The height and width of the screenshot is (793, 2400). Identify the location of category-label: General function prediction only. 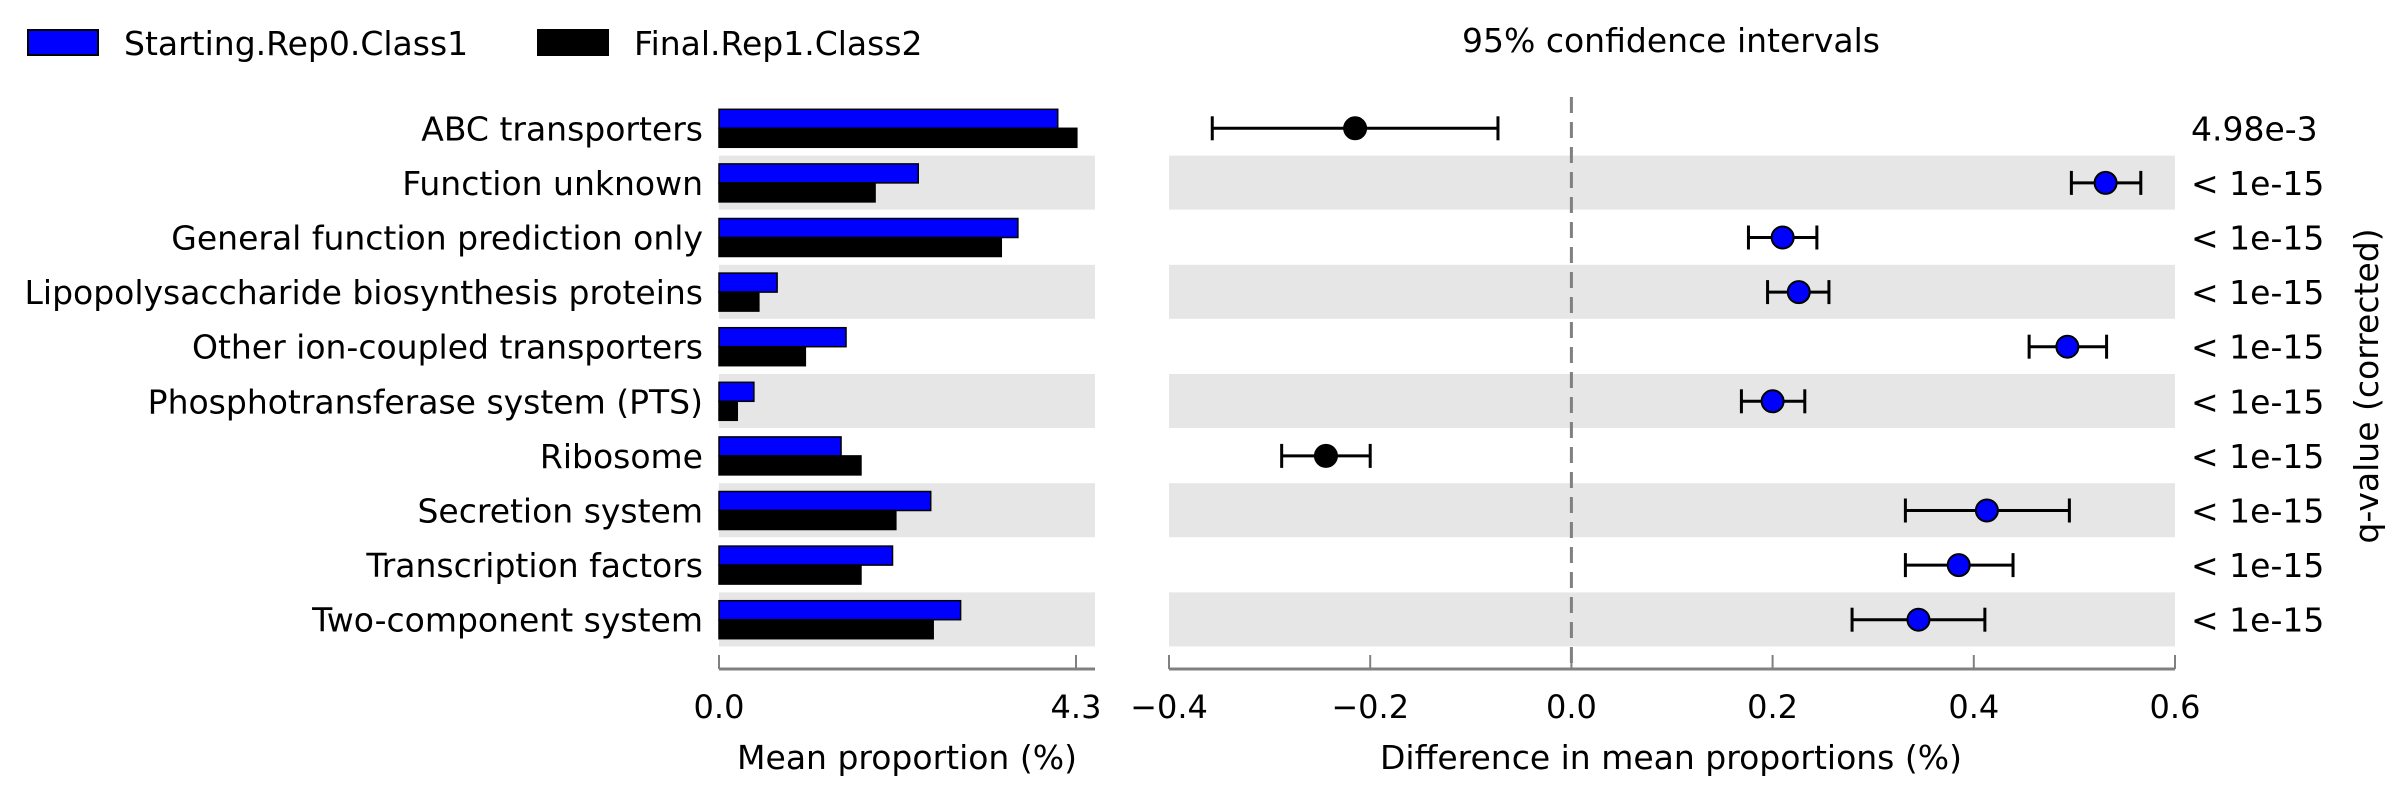
(437, 238).